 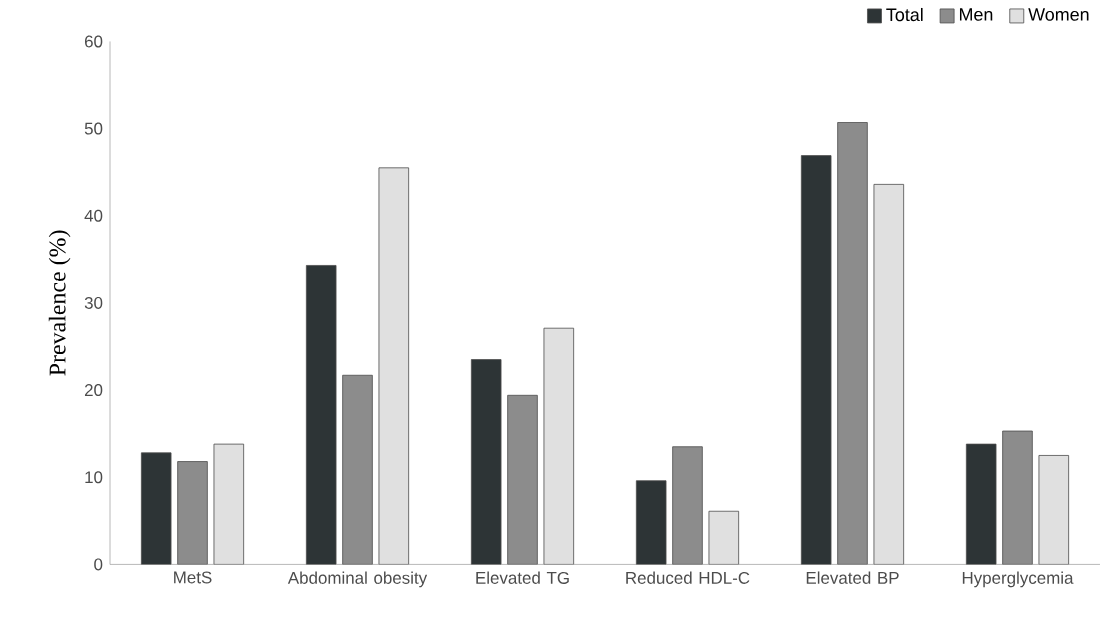 What do you see at coordinates (193, 577) in the screenshot?
I see `x-tick-label: MetS` at bounding box center [193, 577].